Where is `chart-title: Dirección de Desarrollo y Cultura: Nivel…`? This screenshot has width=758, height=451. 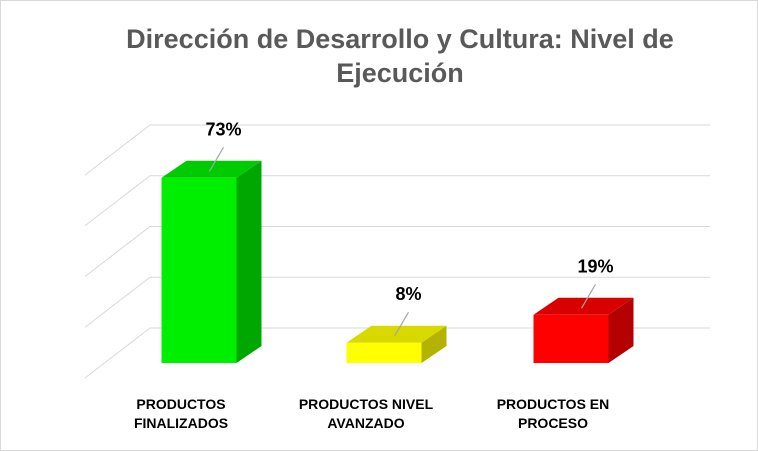 chart-title: Dirección de Desarrollo y Cultura: Nivel… is located at coordinates (400, 56).